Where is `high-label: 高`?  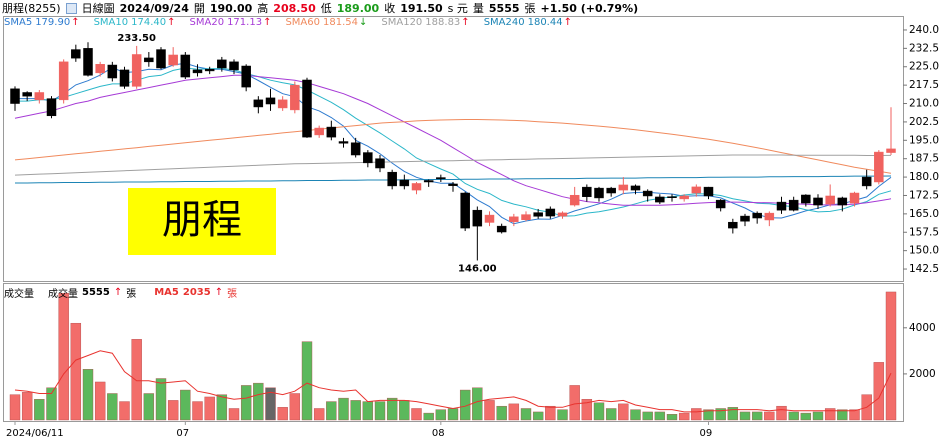
high-label: 高 is located at coordinates (263, 8).